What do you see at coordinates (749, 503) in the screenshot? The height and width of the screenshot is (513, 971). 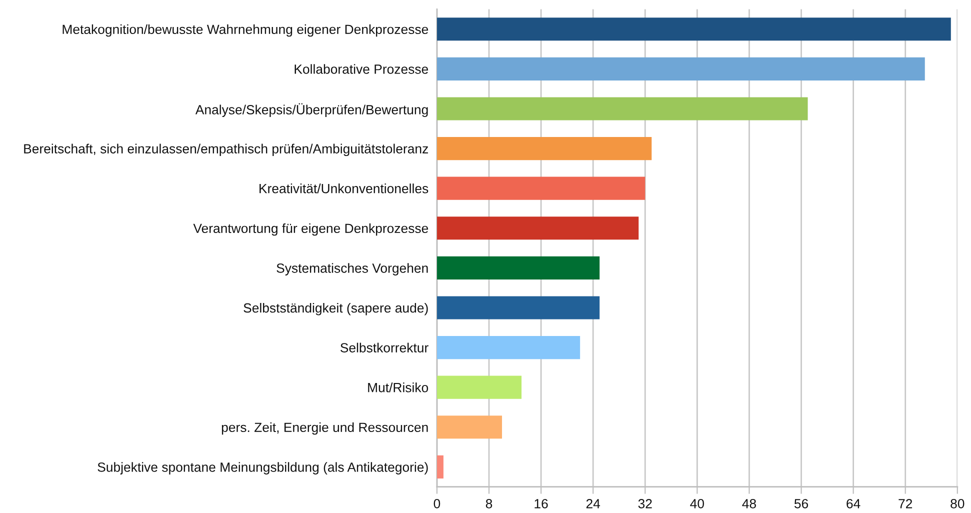 I see `x-tick-label: 48` at bounding box center [749, 503].